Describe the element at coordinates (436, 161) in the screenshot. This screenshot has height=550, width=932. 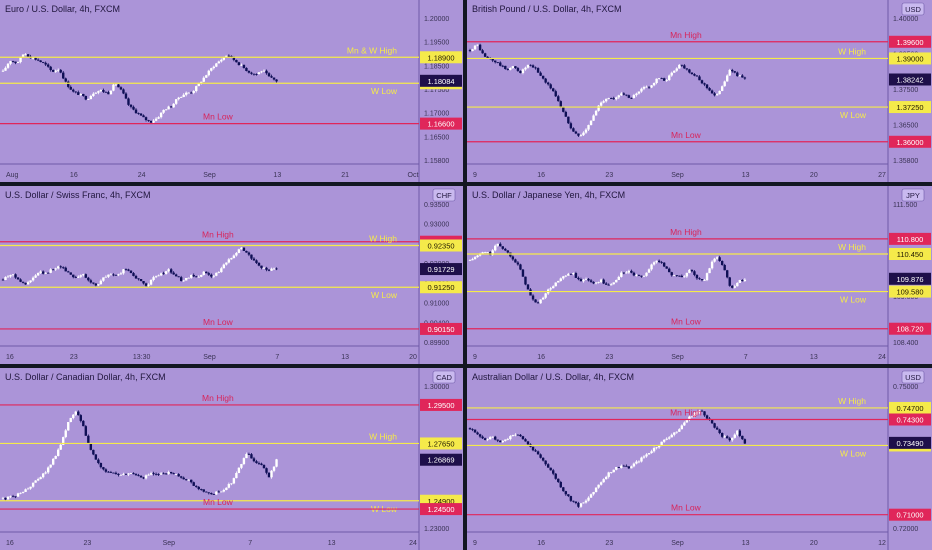
I see `price-tick-label: 1.15800` at that location.